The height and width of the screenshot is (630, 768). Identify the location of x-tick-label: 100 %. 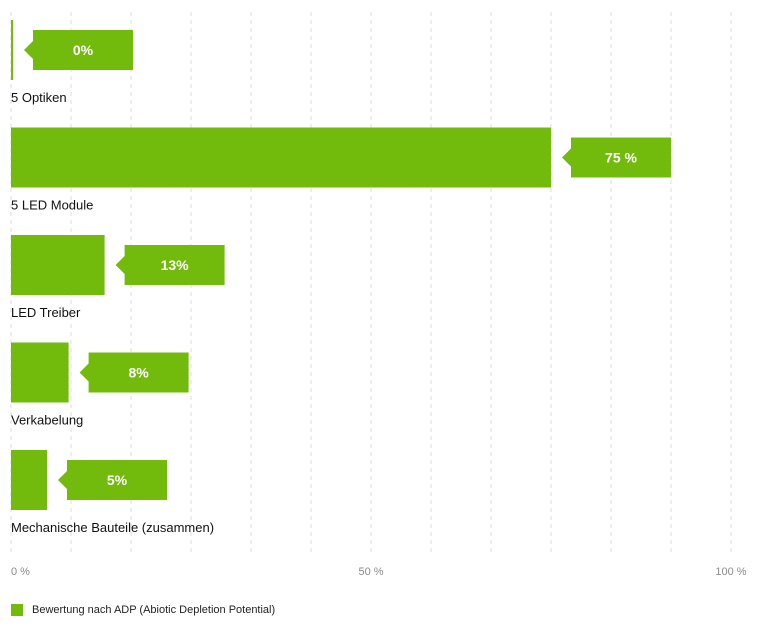
(730, 572).